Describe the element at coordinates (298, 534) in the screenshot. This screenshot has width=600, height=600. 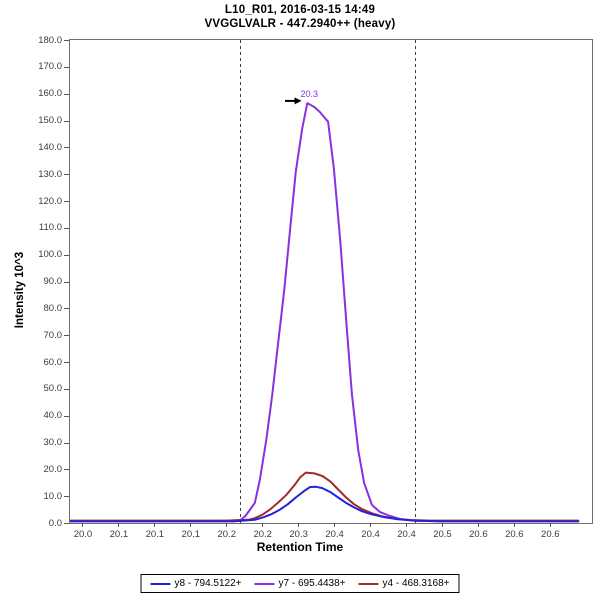
I see `x-tick-label: 20.3` at that location.